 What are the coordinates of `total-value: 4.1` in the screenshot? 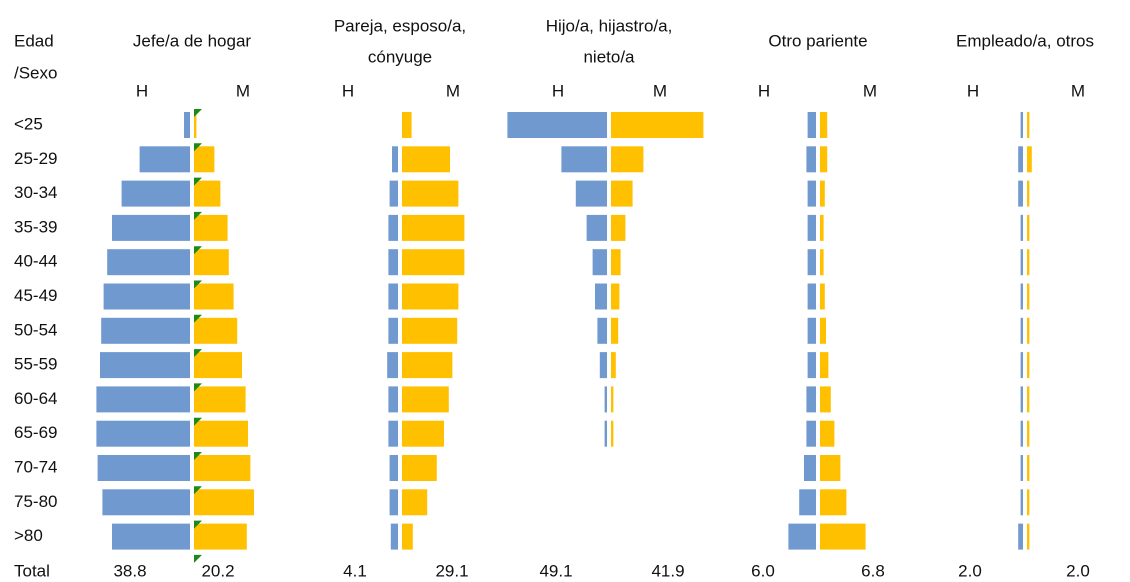 It's located at (355, 570).